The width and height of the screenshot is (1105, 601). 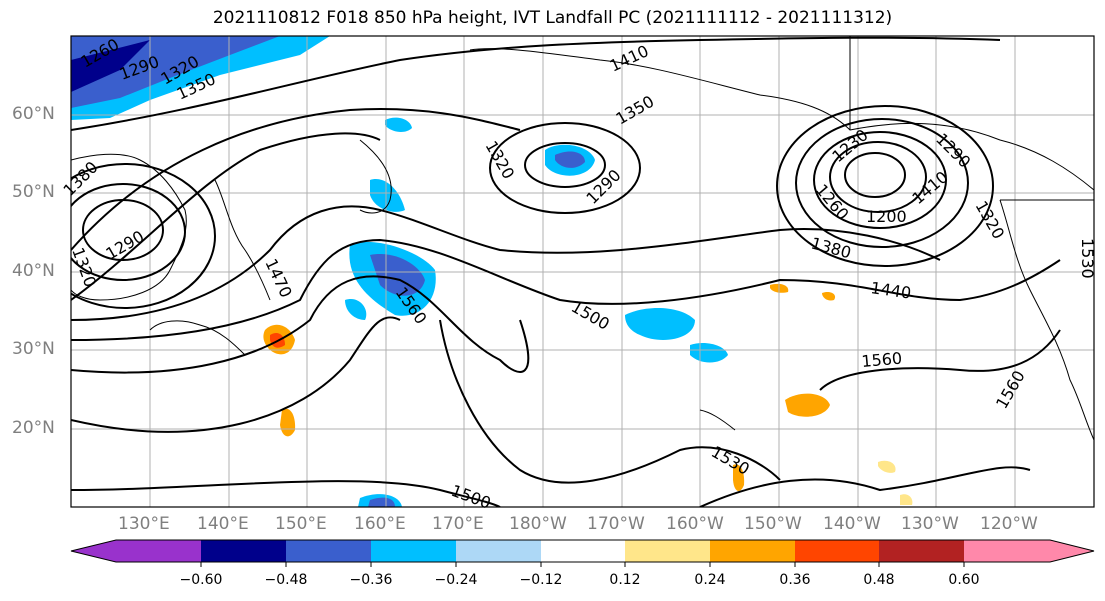 What do you see at coordinates (882, 360) in the screenshot?
I see `contour-label: 1560` at bounding box center [882, 360].